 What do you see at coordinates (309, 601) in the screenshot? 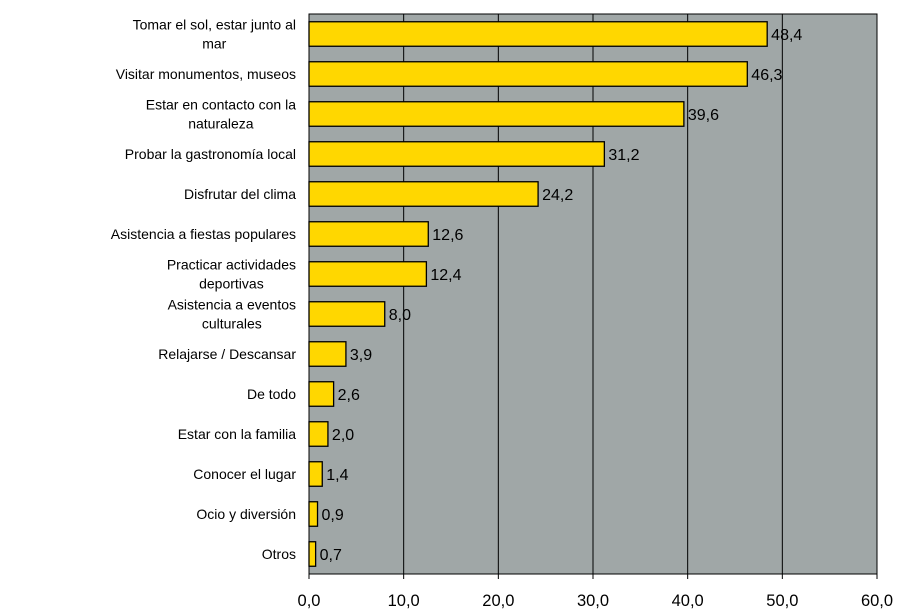
I see `x-tick-label: 0,0` at bounding box center [309, 601].